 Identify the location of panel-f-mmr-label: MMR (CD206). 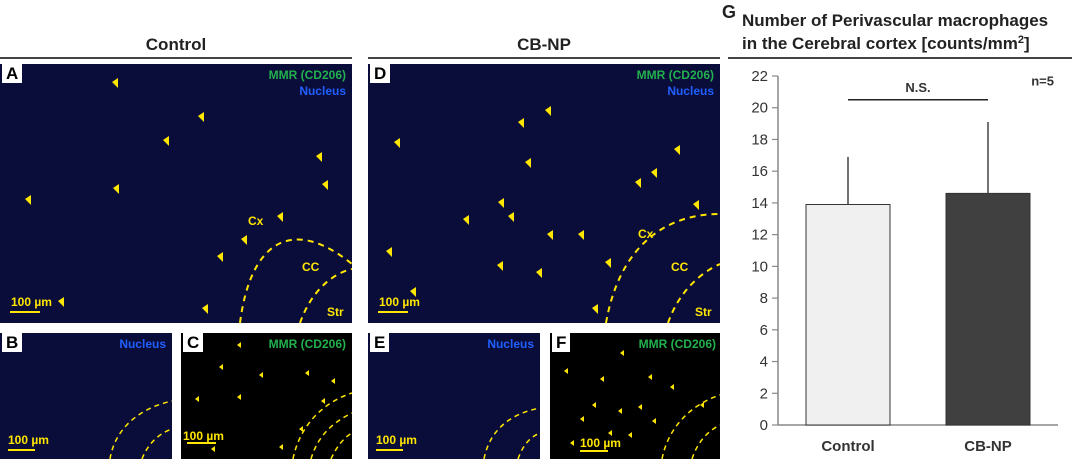
(677, 344).